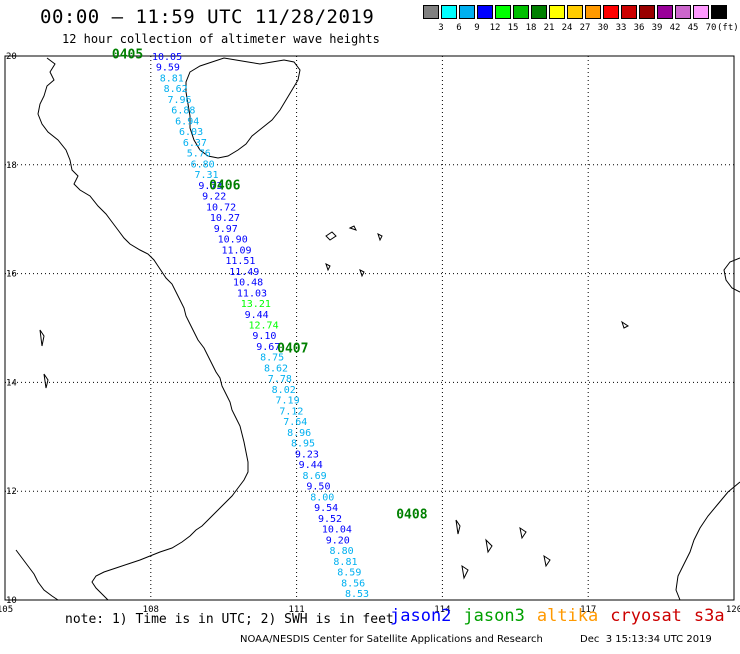 This screenshot has width=740, height=654. I want to click on wave-height-label: 8.02, so click(284, 390).